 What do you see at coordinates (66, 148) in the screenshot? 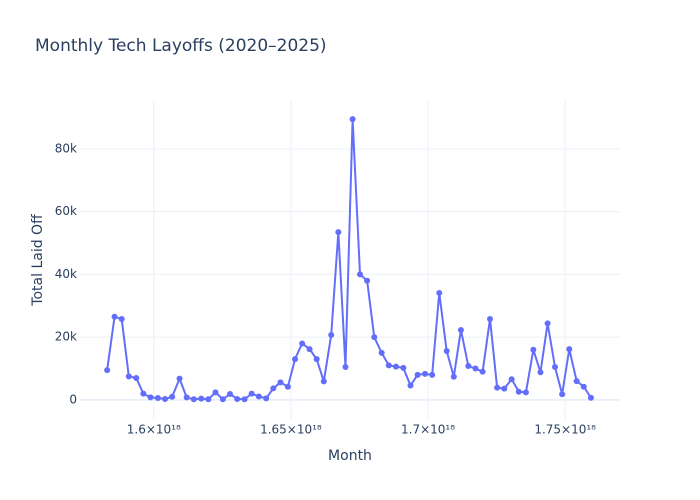
I see `y-tick-label: 80k` at bounding box center [66, 148].